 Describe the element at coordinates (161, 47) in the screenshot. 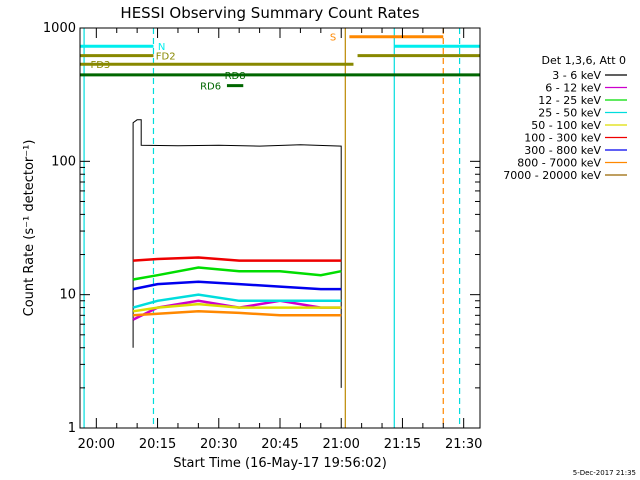

I see `flag-label-n: N` at that location.